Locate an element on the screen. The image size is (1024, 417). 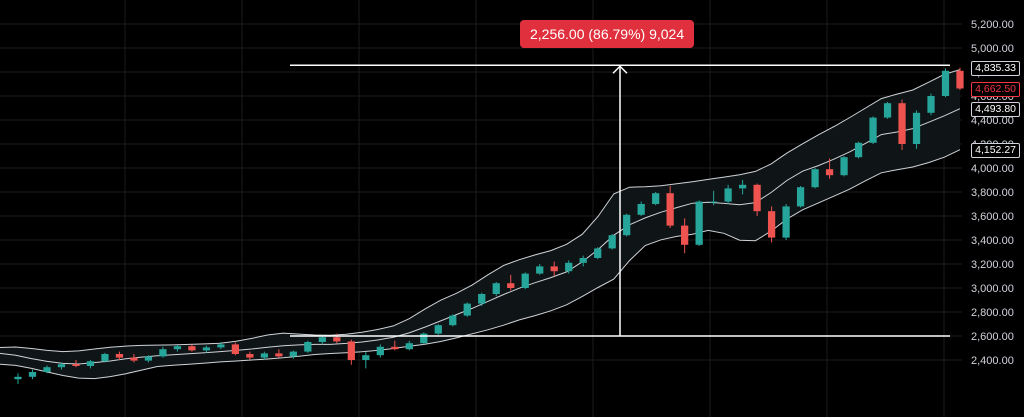
y-tick-label: 5,200.00 is located at coordinates (992, 25).